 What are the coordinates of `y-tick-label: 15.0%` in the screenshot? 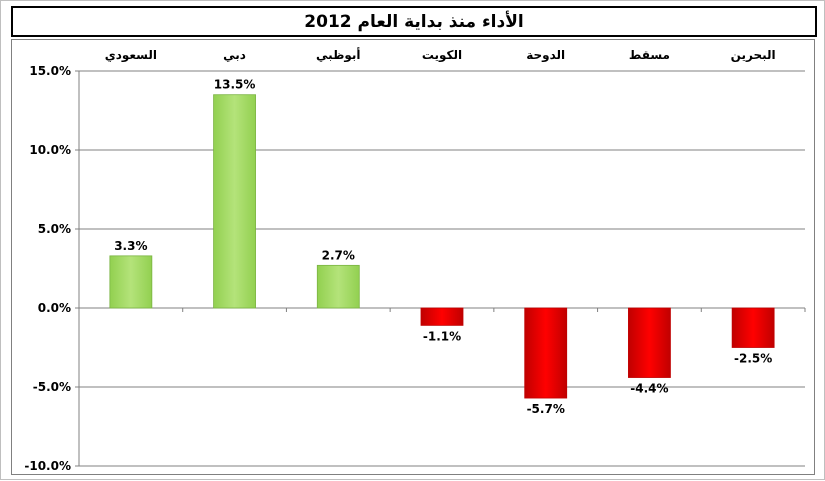 It's located at (50, 71).